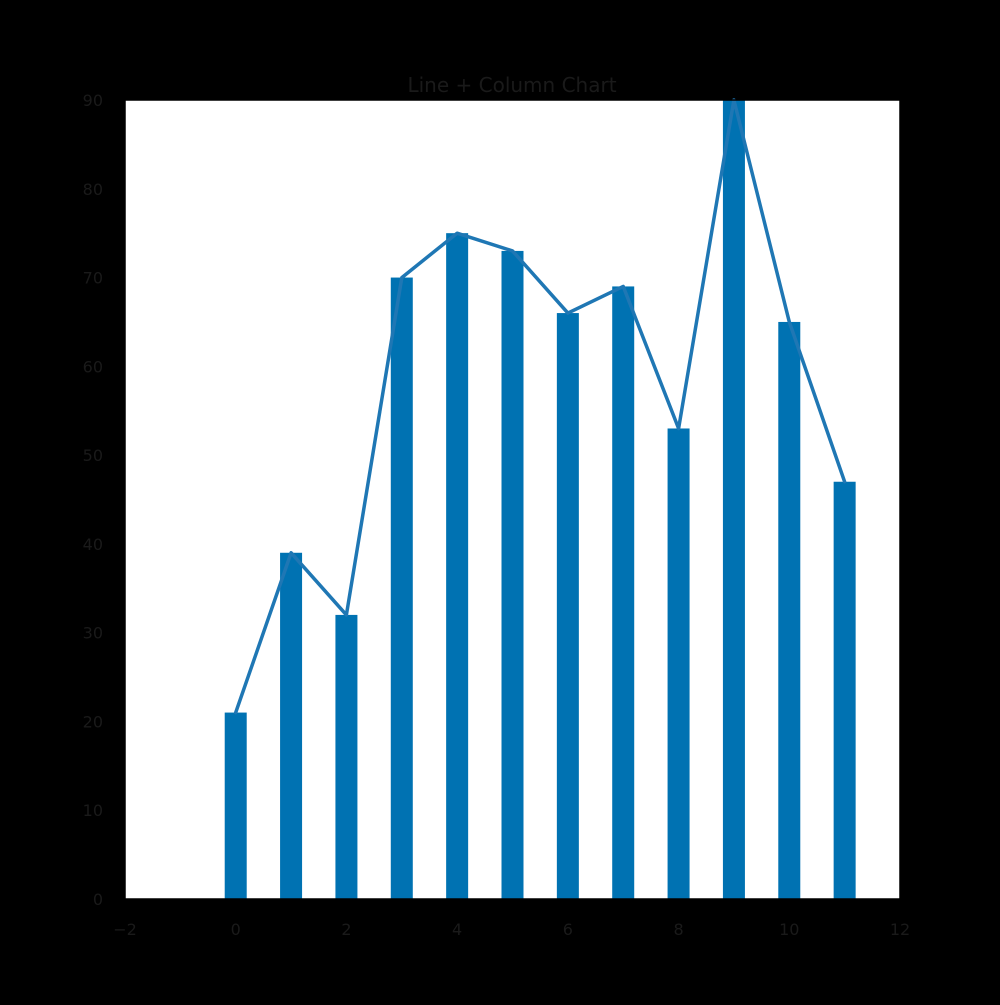  Describe the element at coordinates (93, 544) in the screenshot. I see `y-tick-label: 40` at that location.